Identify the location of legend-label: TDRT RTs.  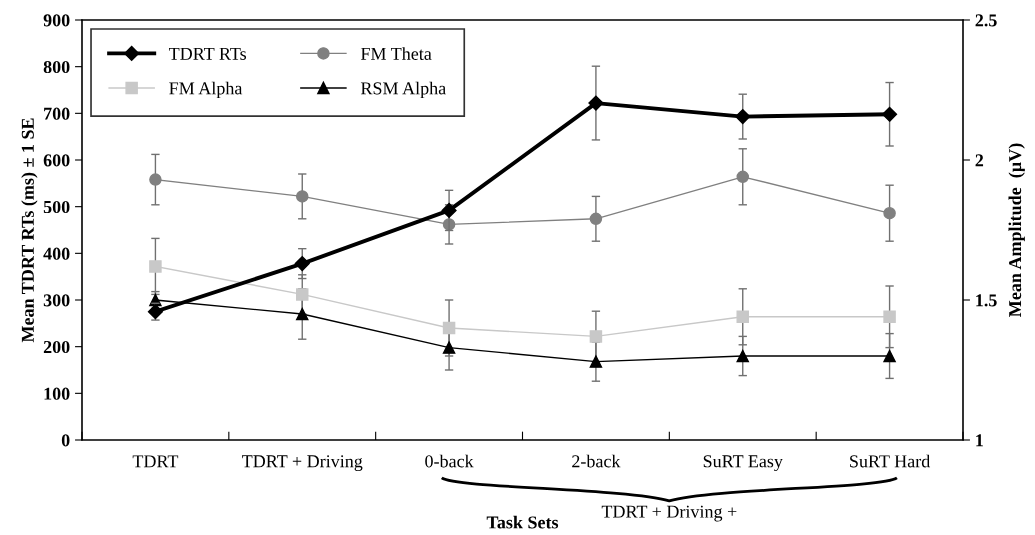
(207, 53).